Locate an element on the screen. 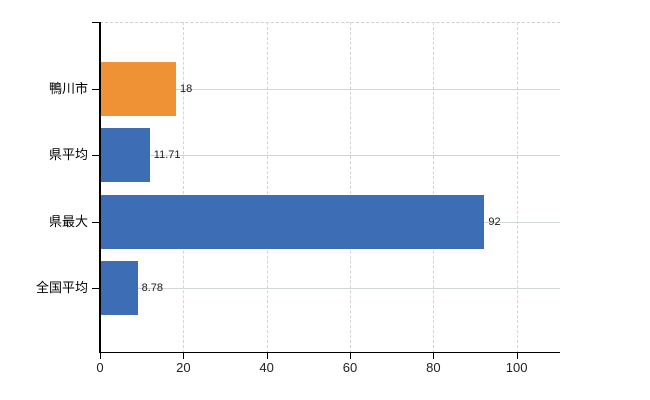 Image resolution: width=650 pixels, height=400 pixels. bar-value-label: 92 is located at coordinates (494, 221).